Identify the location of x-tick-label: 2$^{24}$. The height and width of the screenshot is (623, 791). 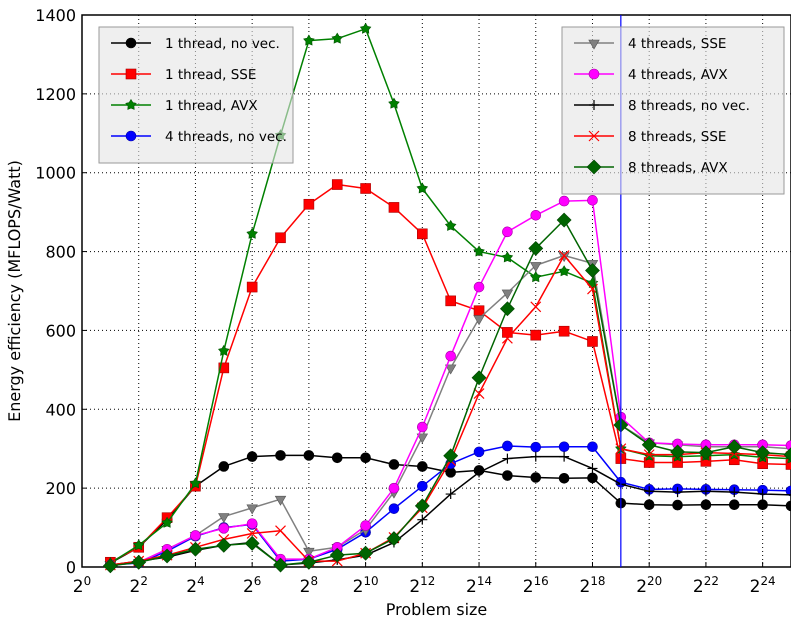
(763, 585).